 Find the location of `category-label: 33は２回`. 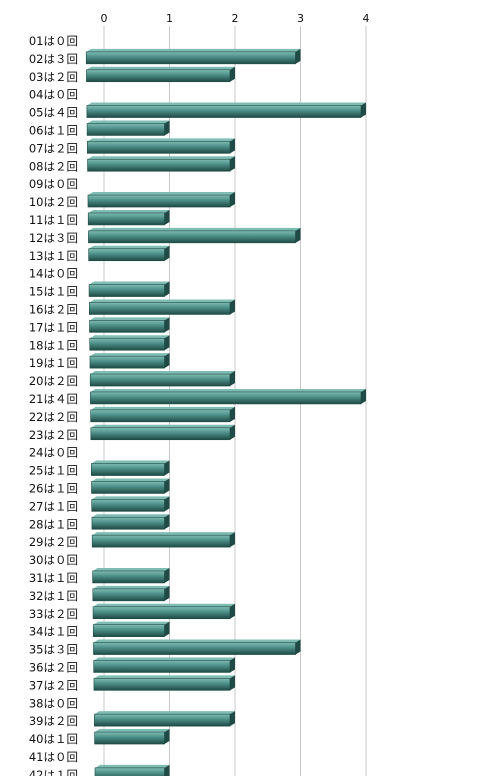

category-label: 33は２回 is located at coordinates (53, 614).